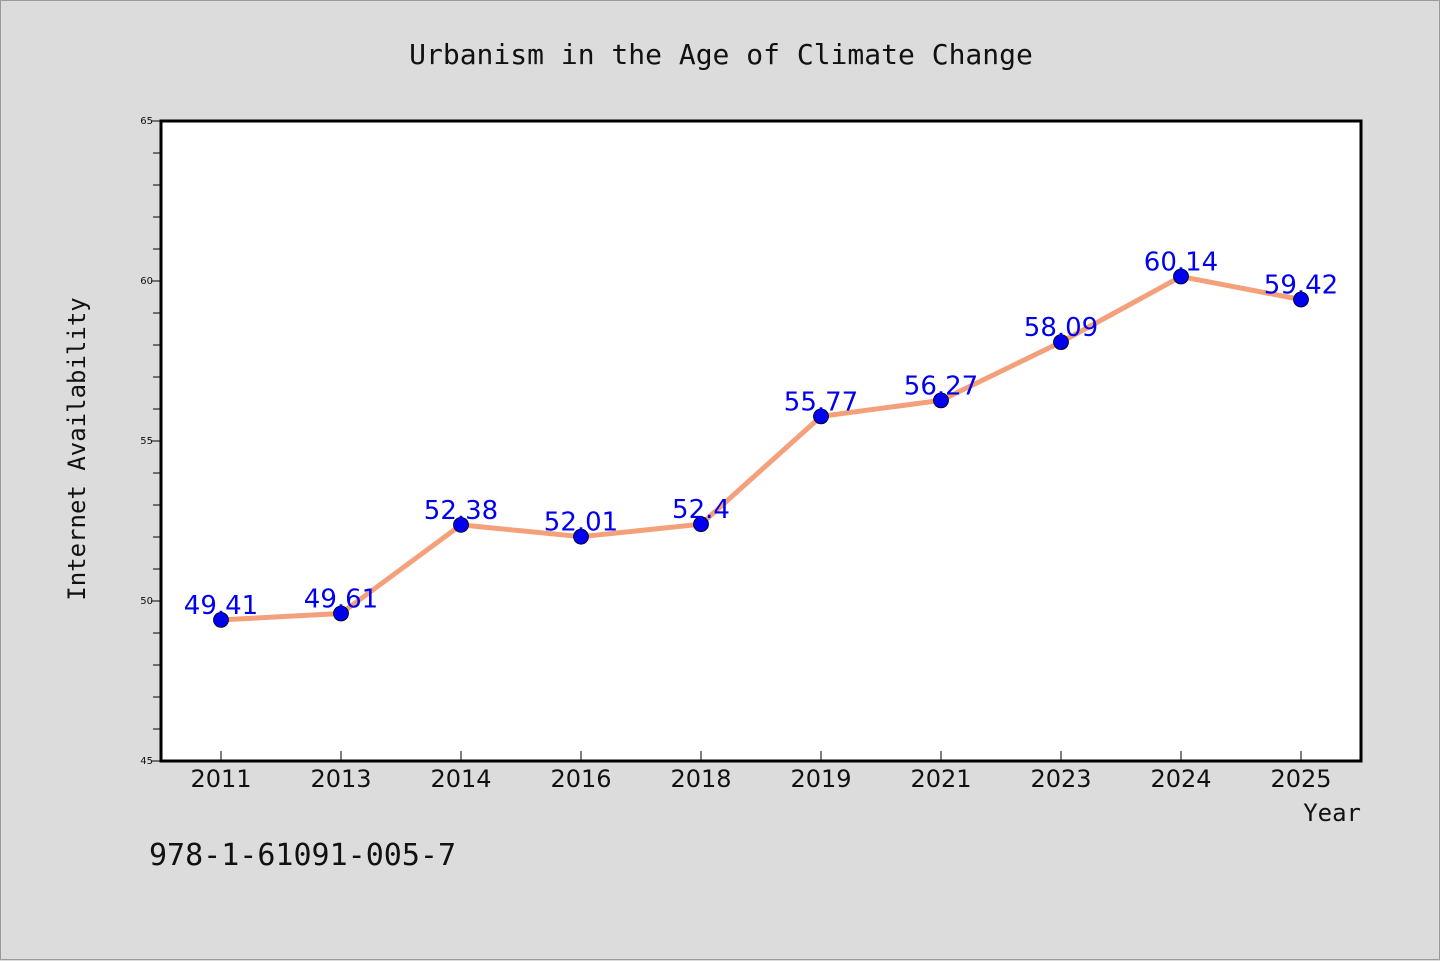 The width and height of the screenshot is (1440, 961). Describe the element at coordinates (581, 523) in the screenshot. I see `data-label: 52.01` at that location.